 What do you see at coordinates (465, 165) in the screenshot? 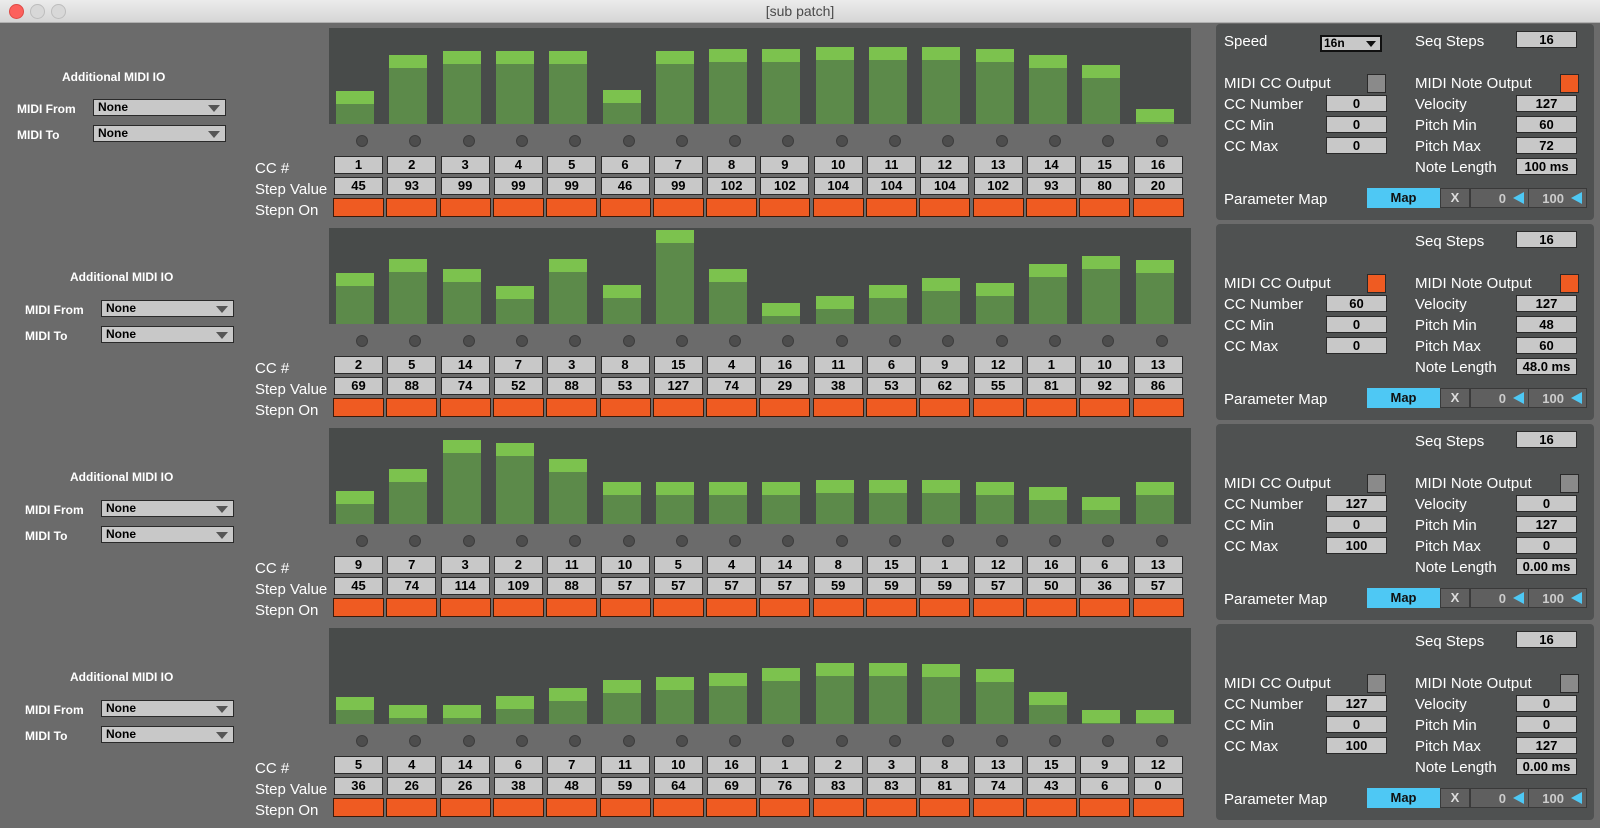
I see `cc-number-cell: 3` at bounding box center [465, 165].